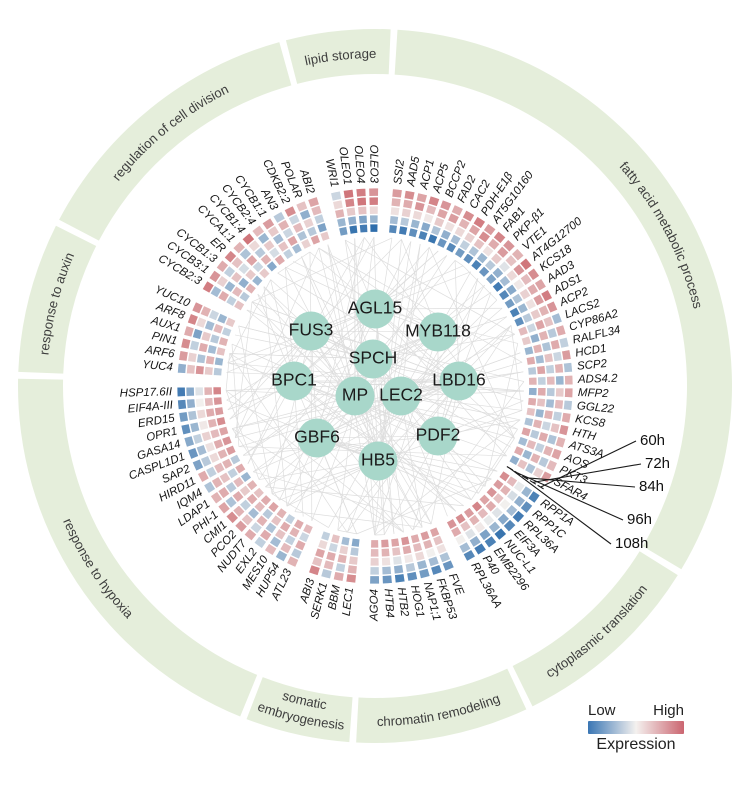 The width and height of the screenshot is (750, 804). I want to click on expression-legend: Low High Expression, so click(636, 728).